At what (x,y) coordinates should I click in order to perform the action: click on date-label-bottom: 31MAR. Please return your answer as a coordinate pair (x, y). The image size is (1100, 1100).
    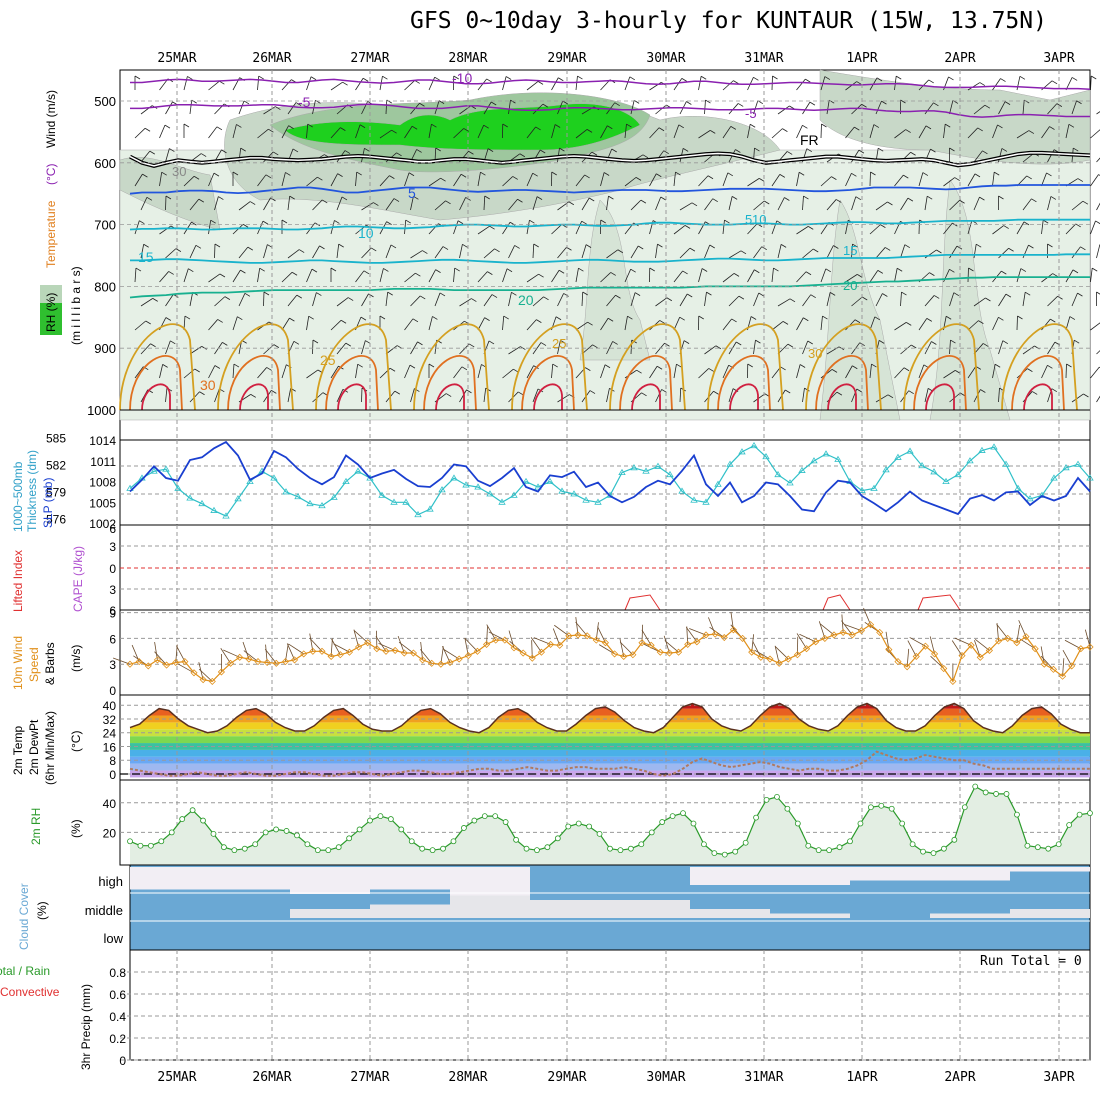
    Looking at the image, I should click on (763, 1077).